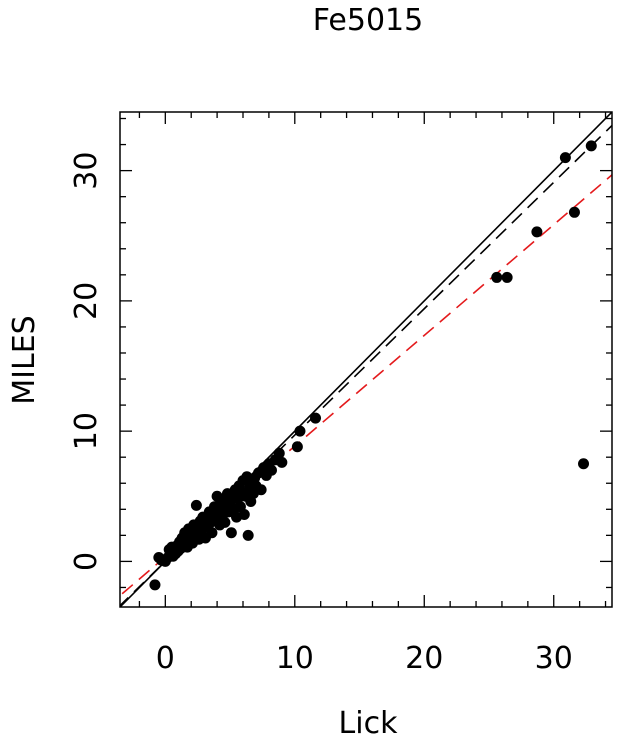  I want to click on y-axis-label: MILES, so click(24, 359).